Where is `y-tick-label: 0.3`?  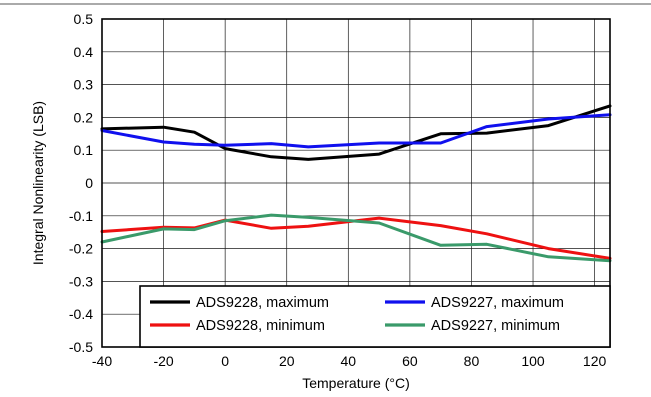
y-tick-label: 0.3 is located at coordinates (84, 85).